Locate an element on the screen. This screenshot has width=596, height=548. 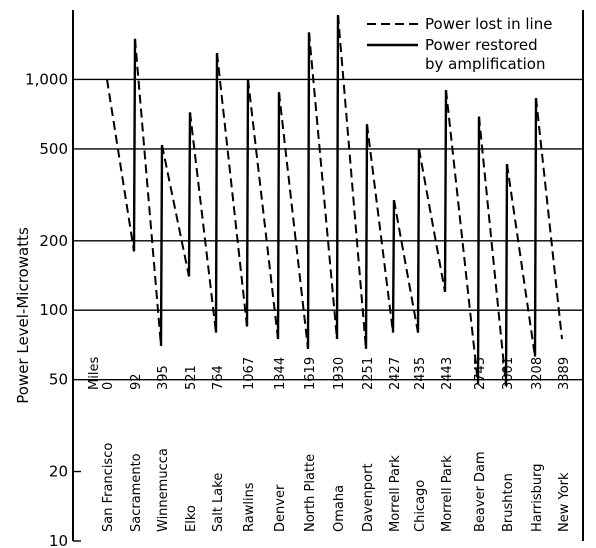
y-tick-label: 20 is located at coordinates (58, 472).